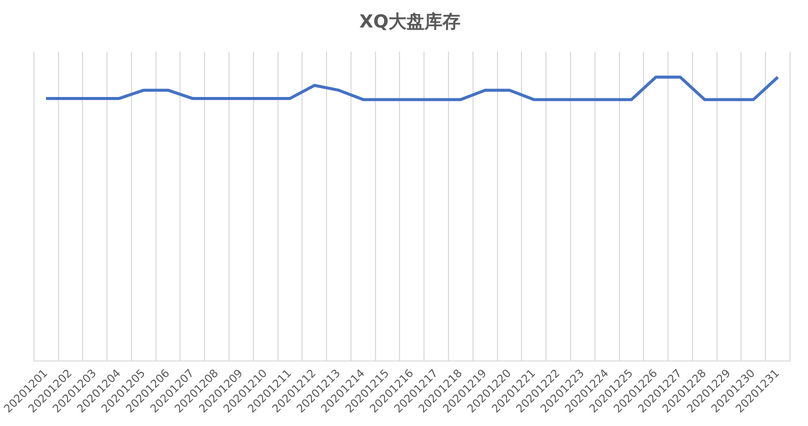  Describe the element at coordinates (410, 21) in the screenshot. I see `chart-title: XQ大盘库存` at that location.